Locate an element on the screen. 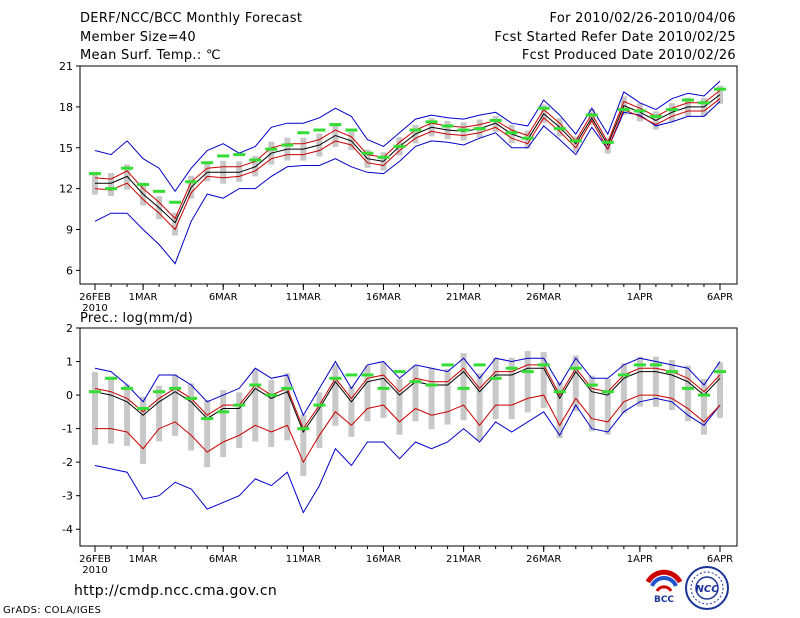  mean-line is located at coordinates (407, 400).